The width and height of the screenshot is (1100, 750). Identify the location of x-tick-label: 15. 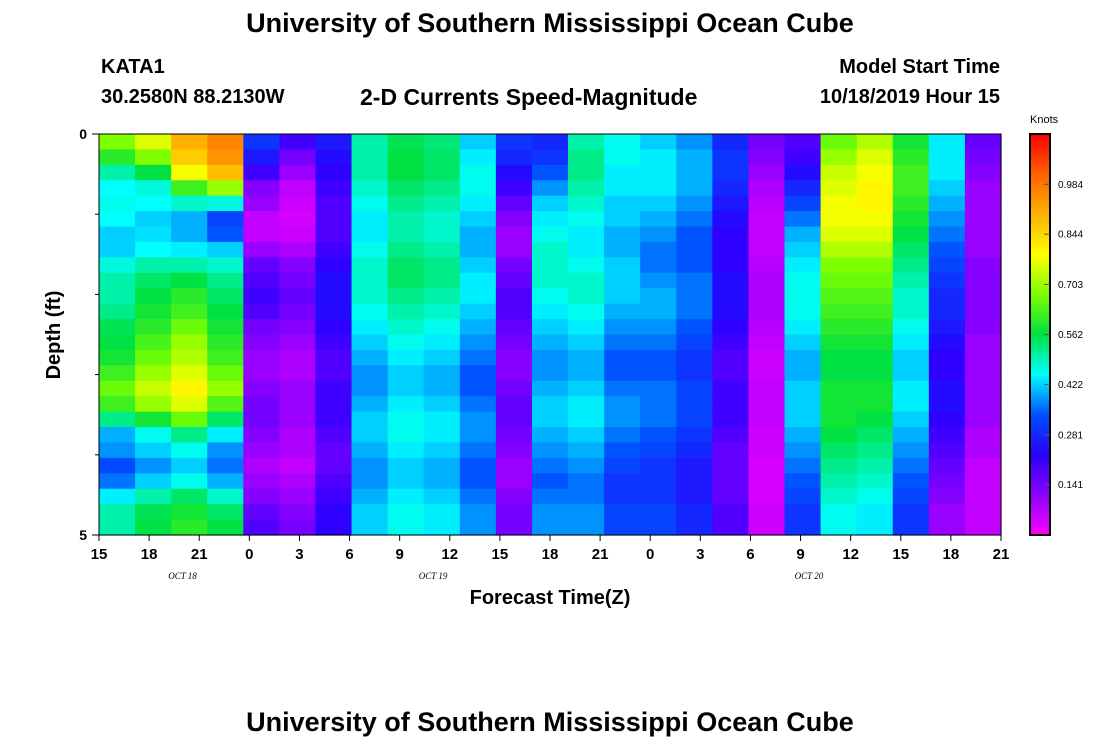
(500, 554).